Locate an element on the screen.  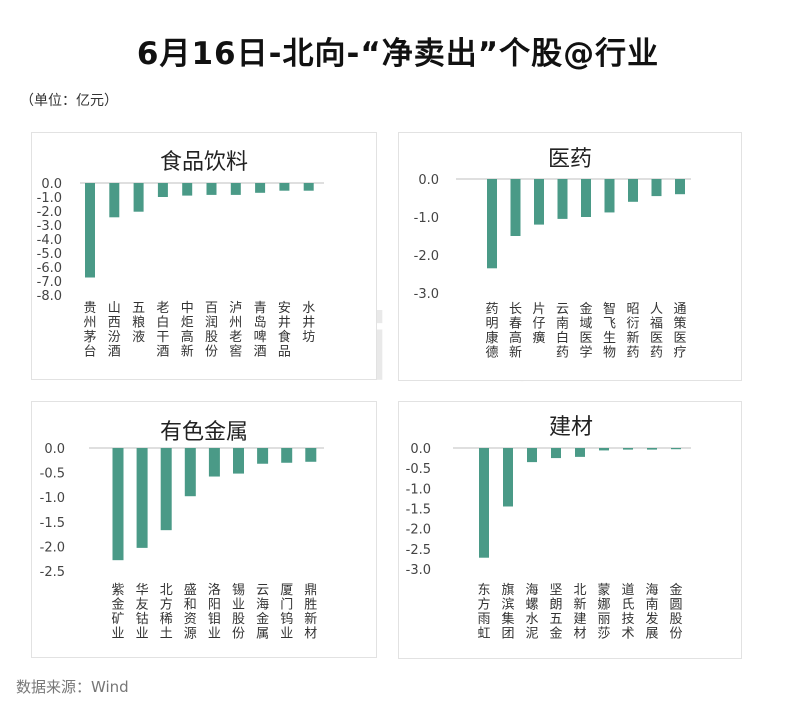
category-label: 安井食品 is located at coordinates (284, 330).